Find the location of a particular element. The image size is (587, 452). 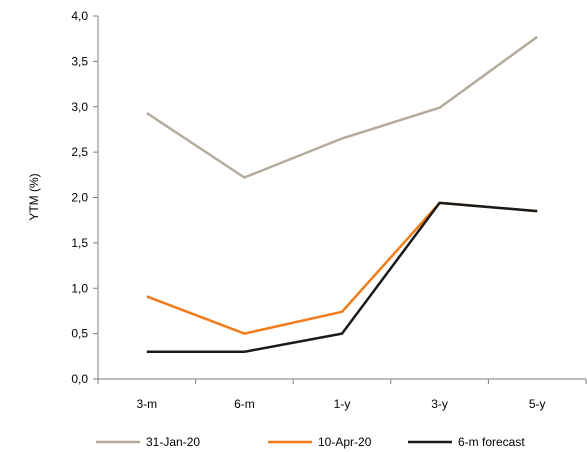

y-tick-label: 4,0 is located at coordinates (79, 16).